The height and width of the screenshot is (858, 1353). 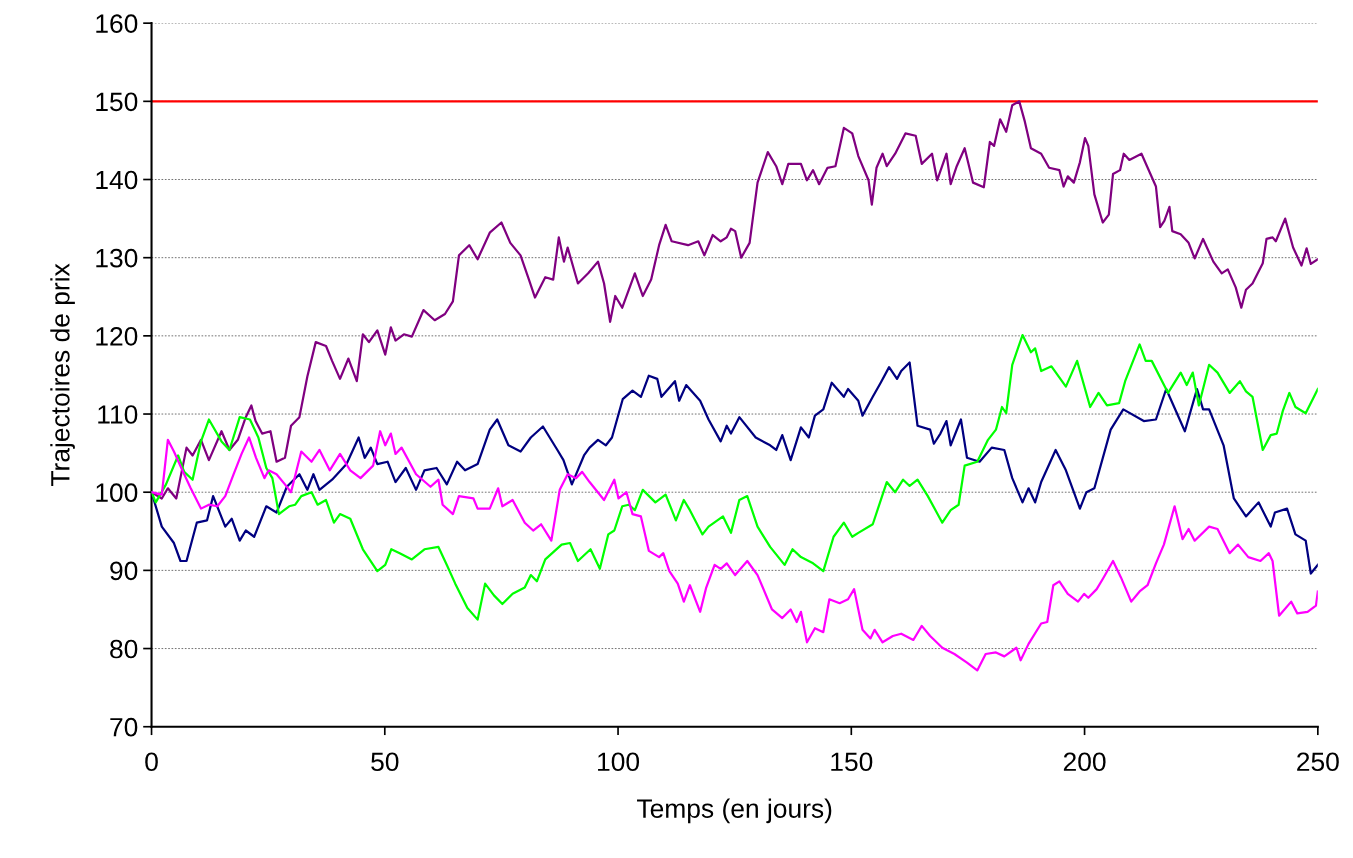 I want to click on y-tick-label: 90, so click(x=124, y=571).